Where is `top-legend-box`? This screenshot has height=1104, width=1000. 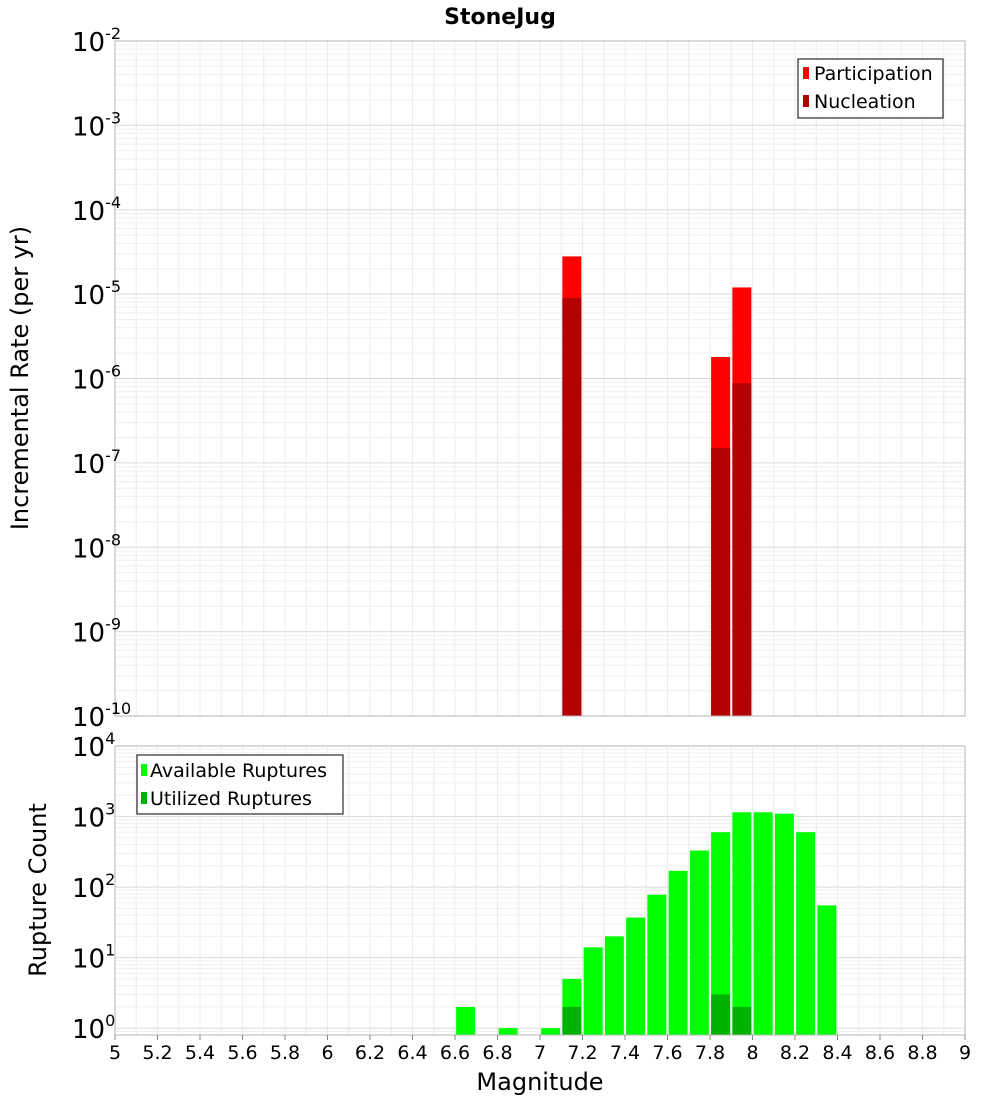 top-legend-box is located at coordinates (870, 88).